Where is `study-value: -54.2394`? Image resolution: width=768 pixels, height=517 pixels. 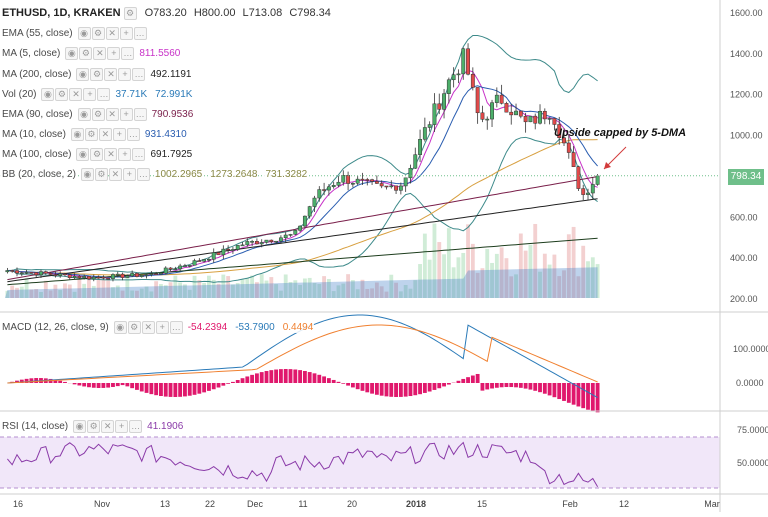
study-value: -54.2394 is located at coordinates (207, 327).